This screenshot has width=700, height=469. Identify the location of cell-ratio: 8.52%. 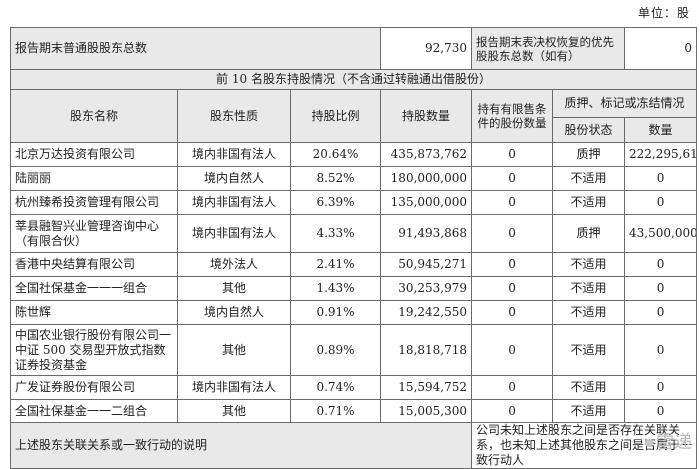
(335, 178).